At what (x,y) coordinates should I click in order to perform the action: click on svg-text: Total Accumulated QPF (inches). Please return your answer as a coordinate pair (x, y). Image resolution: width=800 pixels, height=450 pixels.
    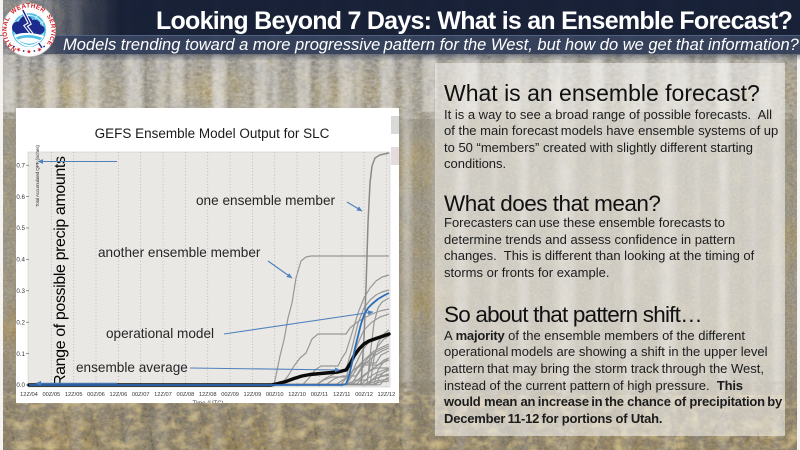
    Looking at the image, I should click on (38, 176).